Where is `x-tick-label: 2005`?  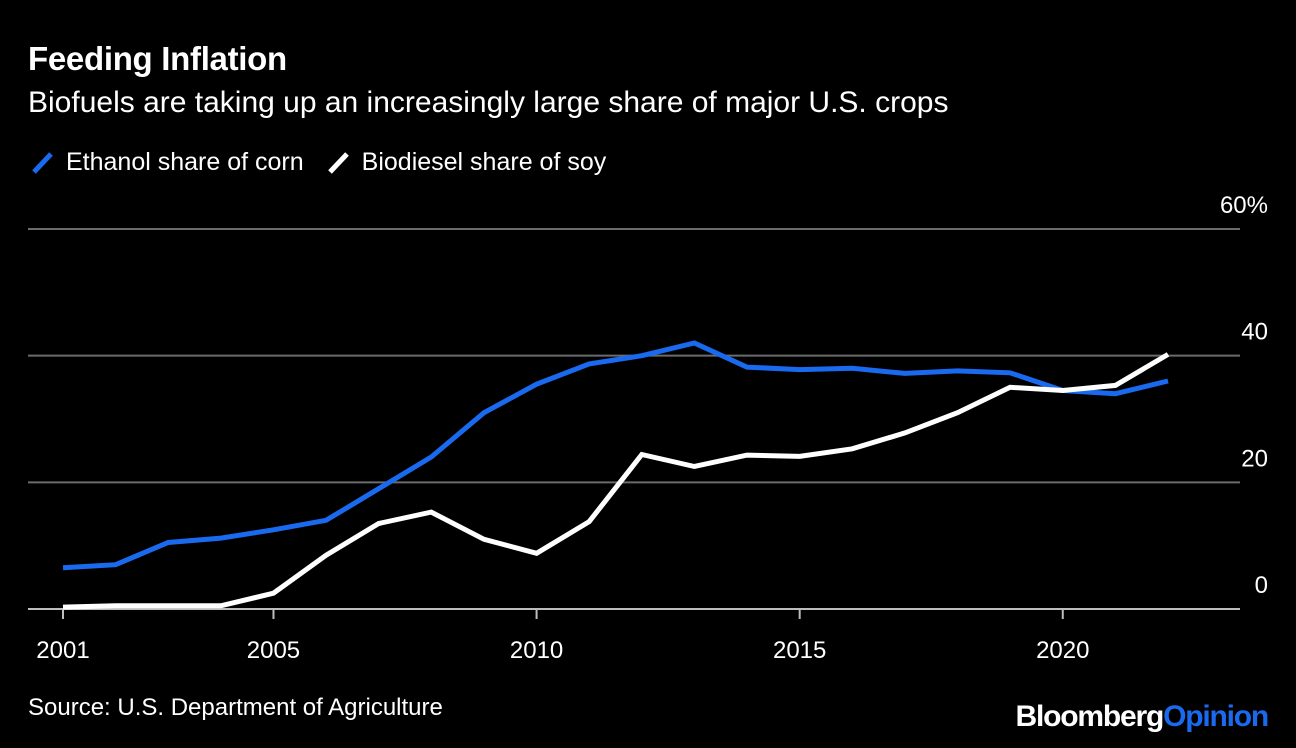 x-tick-label: 2005 is located at coordinates (273, 650).